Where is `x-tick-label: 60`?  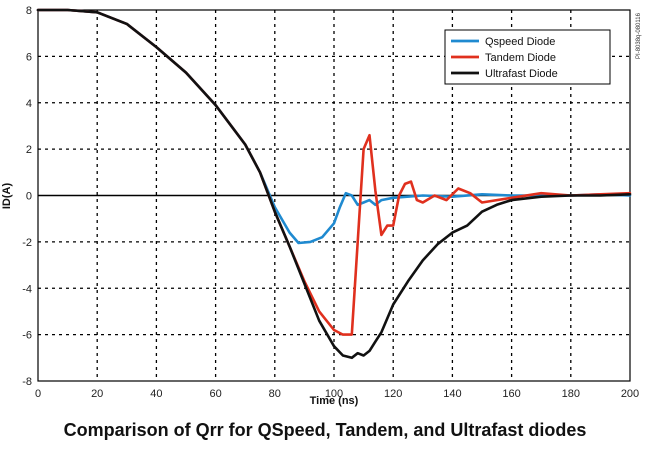 x-tick-label: 60 is located at coordinates (215, 394).